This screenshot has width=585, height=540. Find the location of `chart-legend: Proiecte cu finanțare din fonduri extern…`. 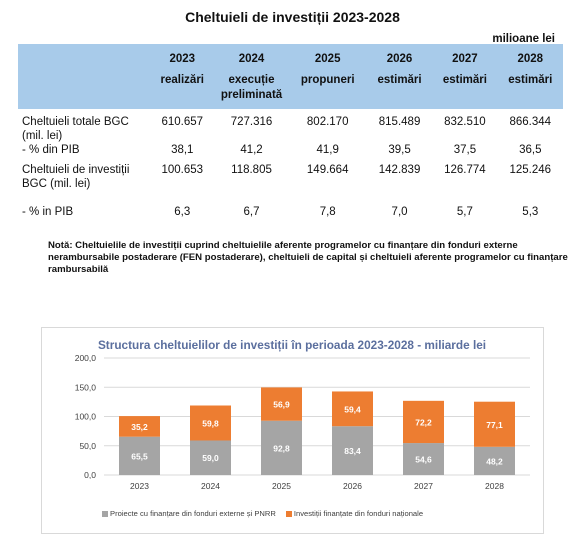

chart-legend: Proiecte cu finanțare din fonduri extern… is located at coordinates (262, 513).